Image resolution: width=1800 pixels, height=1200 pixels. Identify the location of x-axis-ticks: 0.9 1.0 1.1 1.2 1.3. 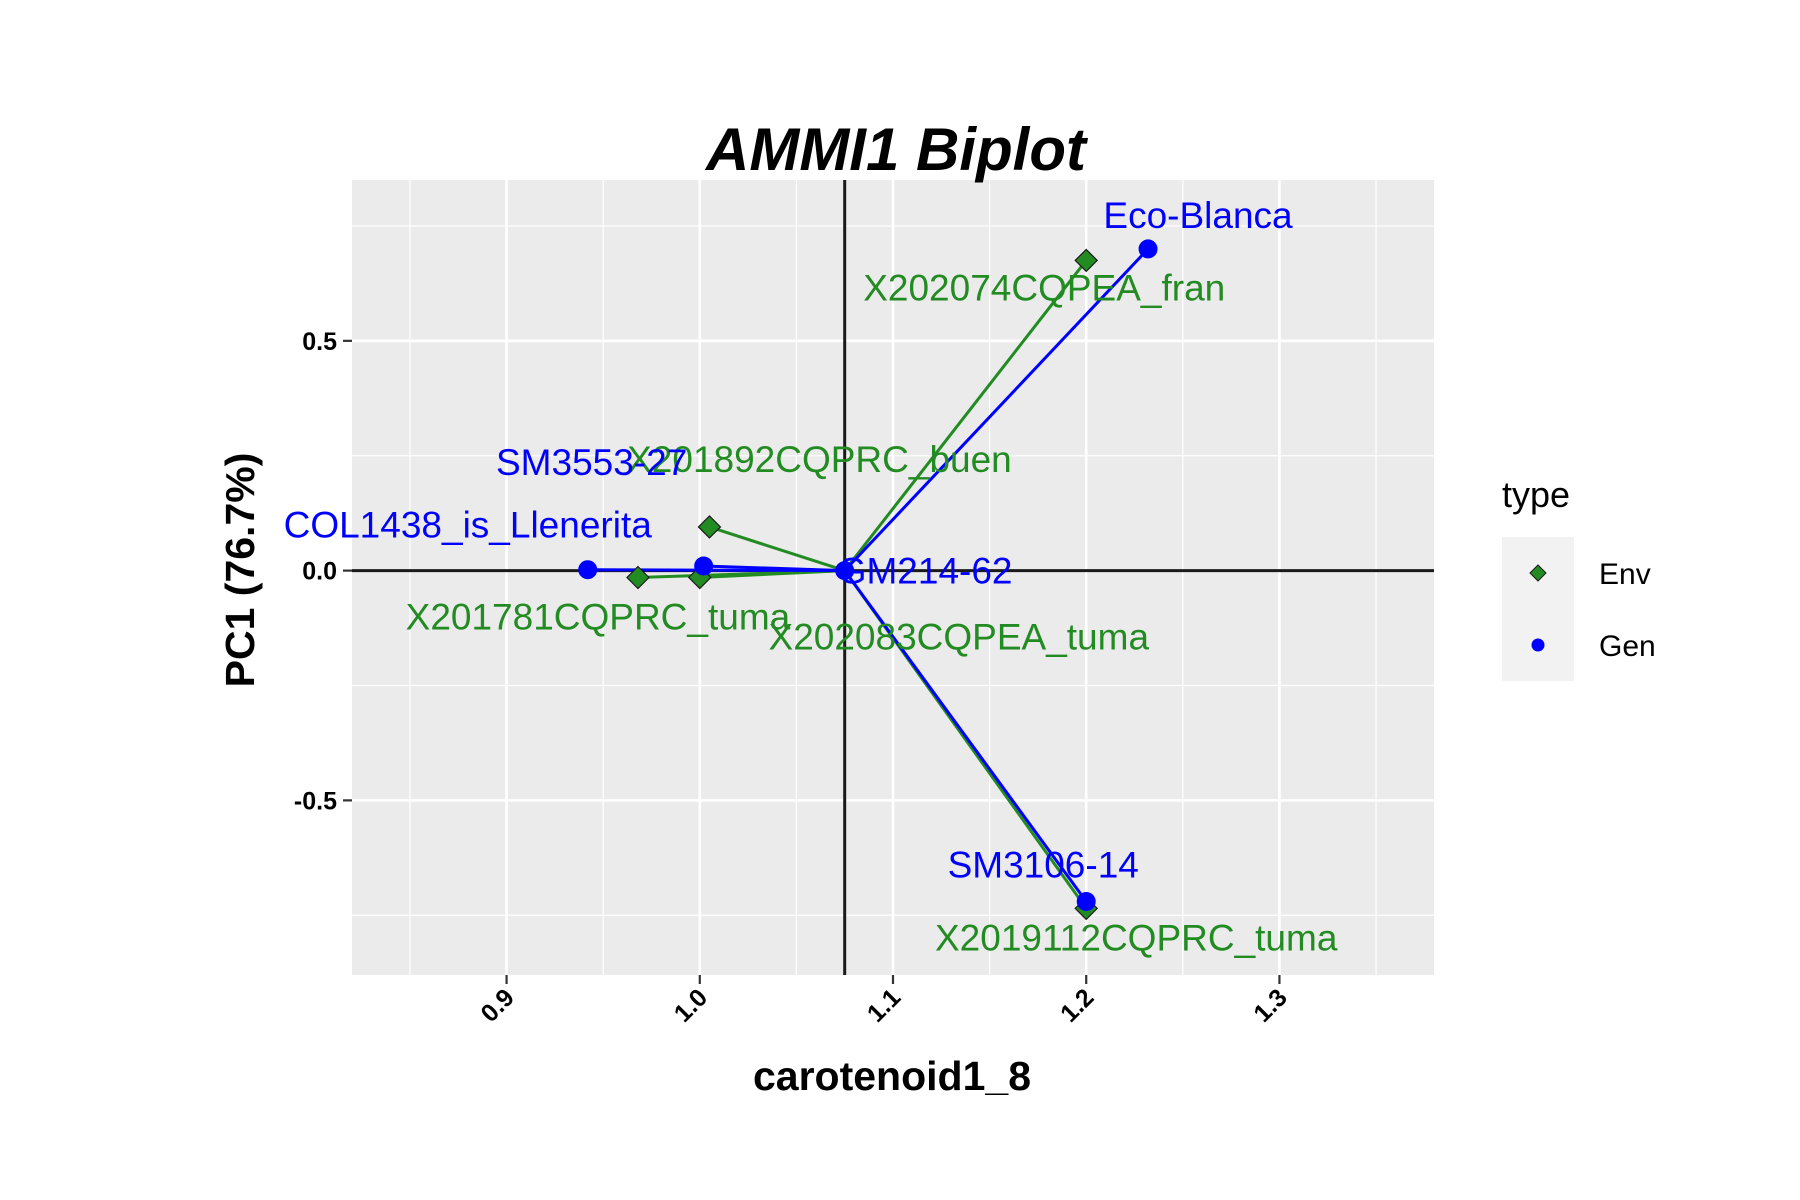
(884, 1001).